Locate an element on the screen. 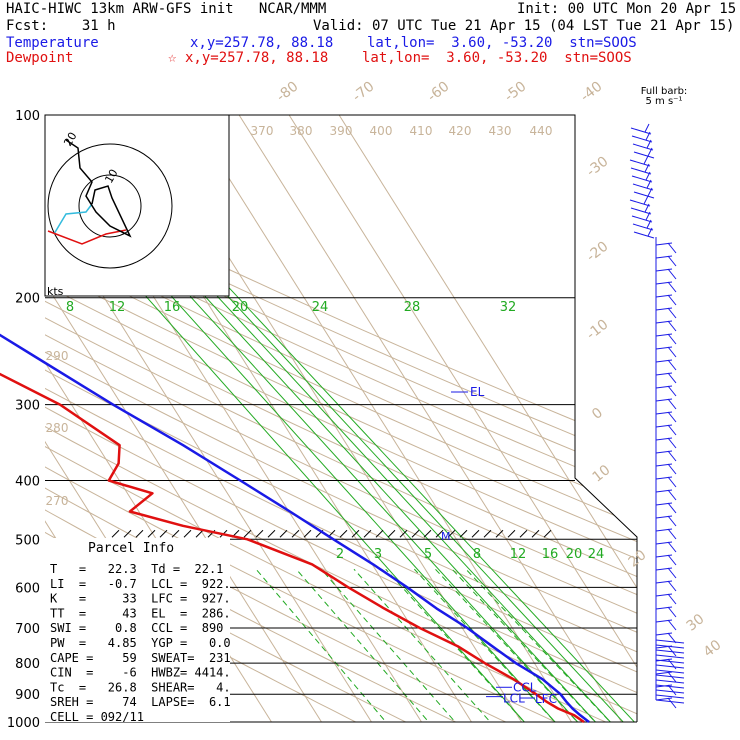  pressure-label-100: 100 is located at coordinates (27, 116).